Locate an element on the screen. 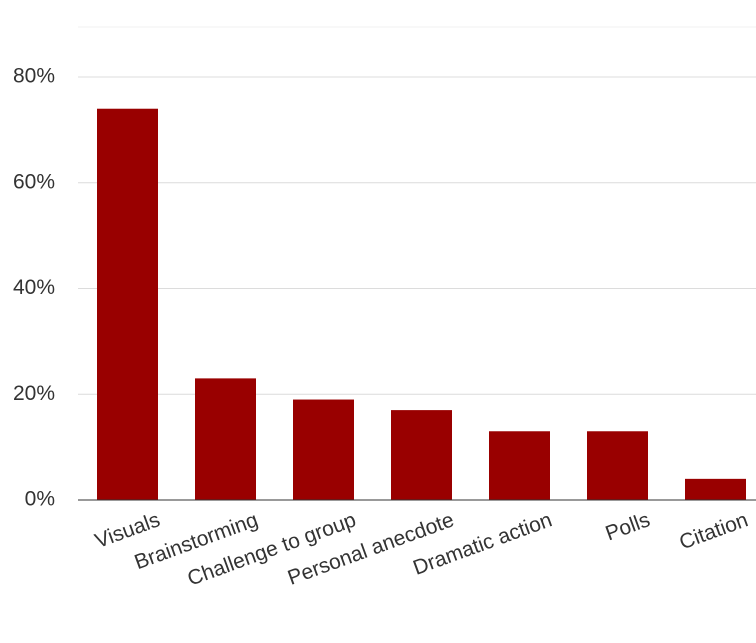  x-tick-label: Polls is located at coordinates (627, 526).